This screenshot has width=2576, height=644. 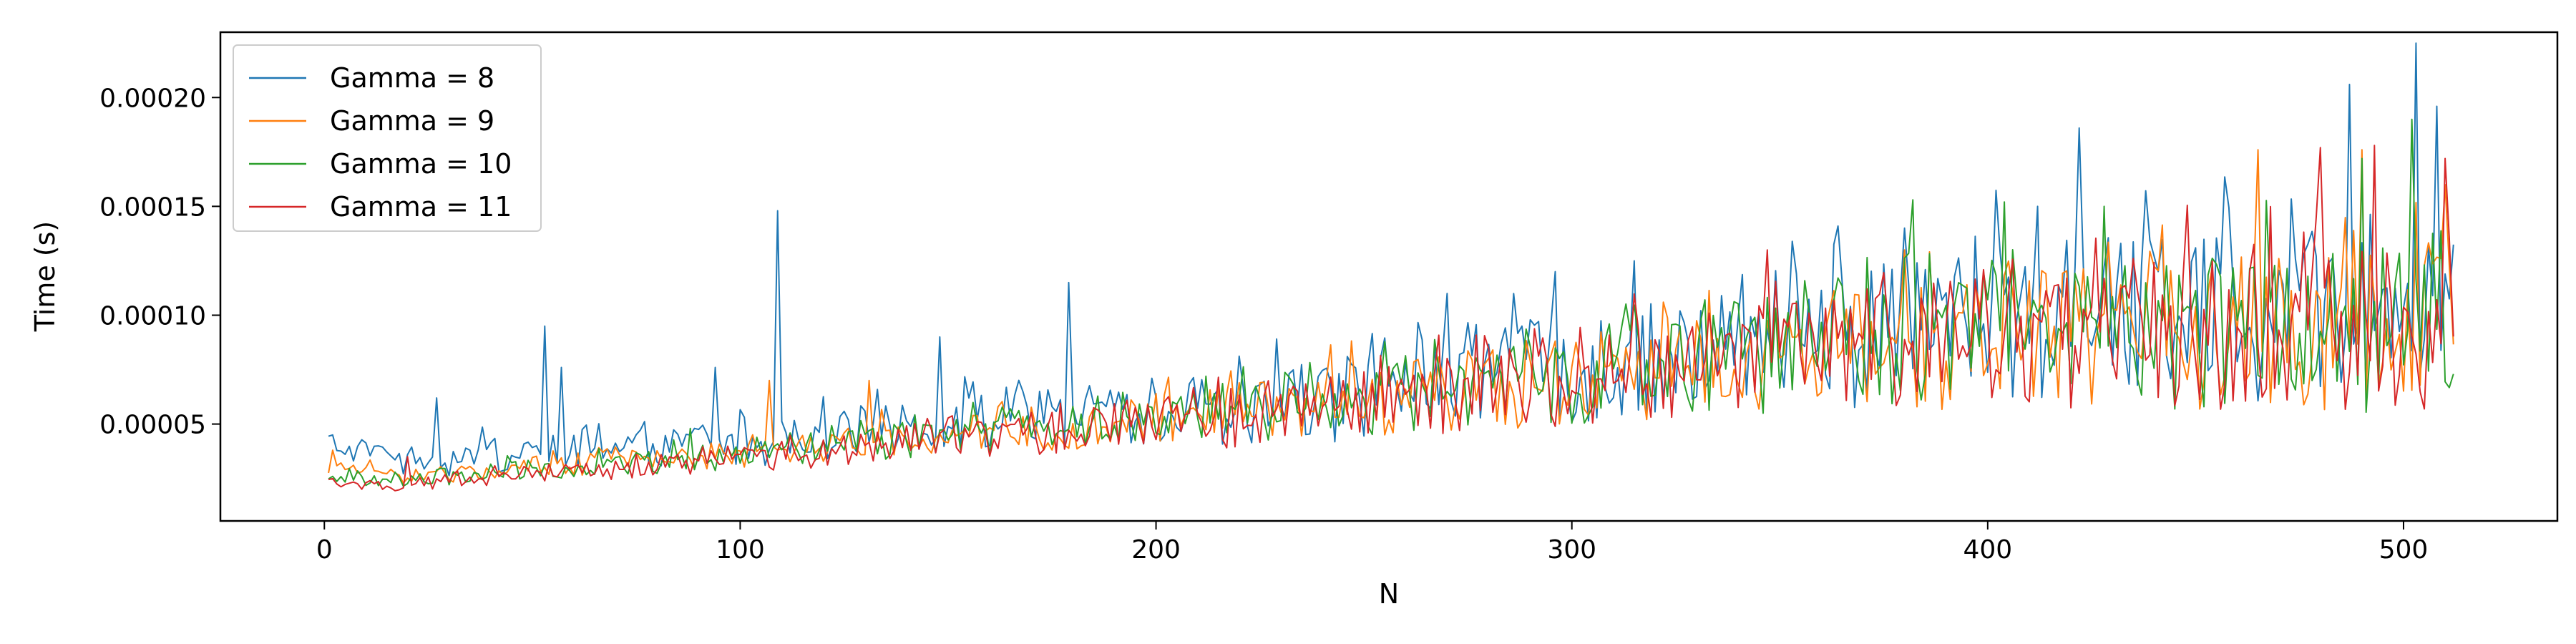 What do you see at coordinates (45, 277) in the screenshot?
I see `y-axis-label: Time (s)` at bounding box center [45, 277].